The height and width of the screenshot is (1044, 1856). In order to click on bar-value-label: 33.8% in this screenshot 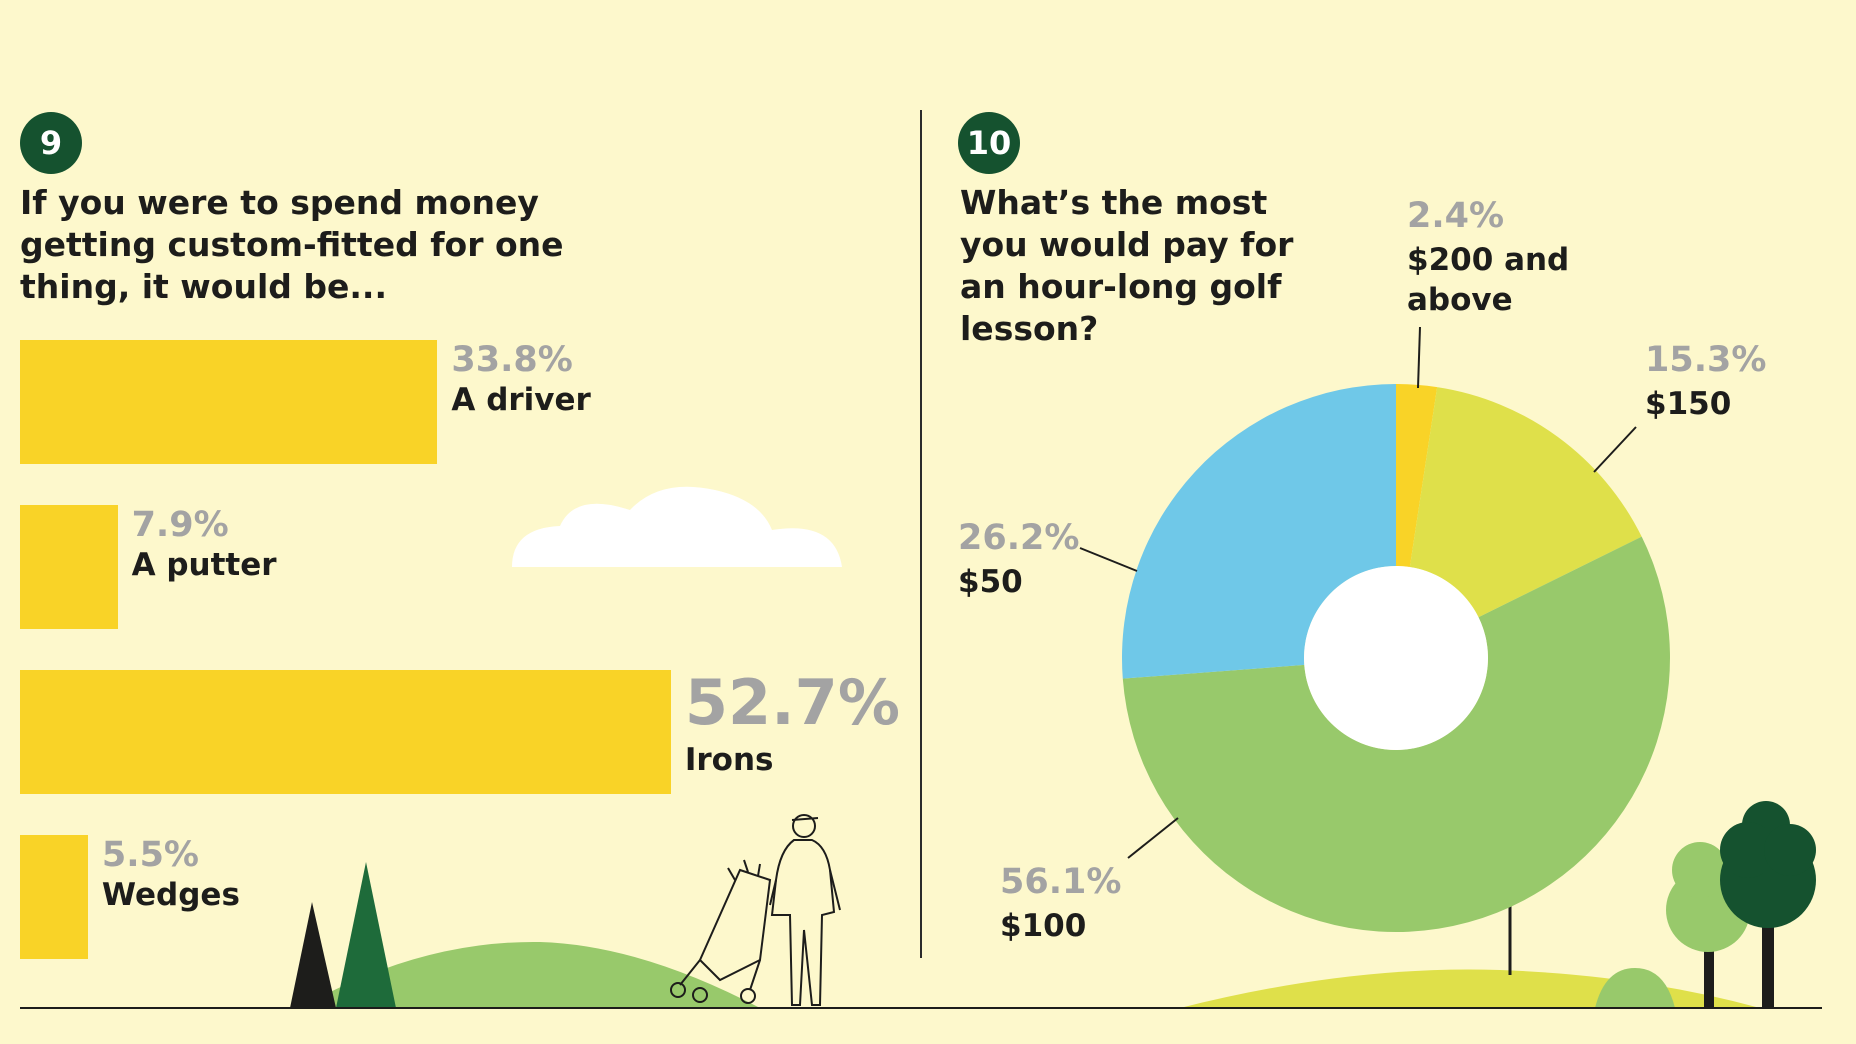, I will do `click(512, 360)`.